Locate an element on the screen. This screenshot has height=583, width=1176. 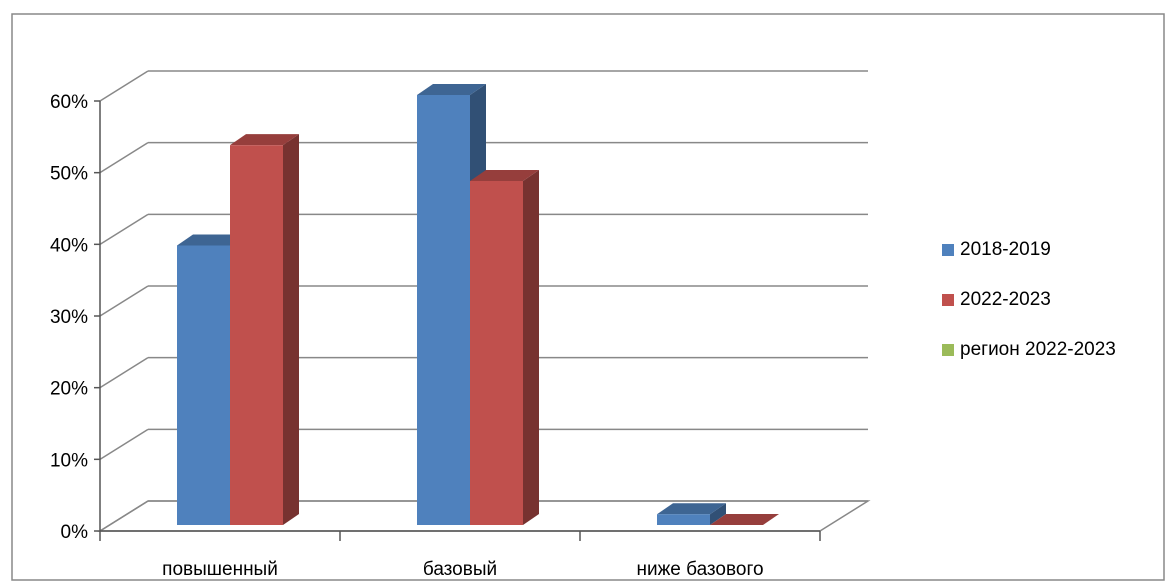
legend-label: 2022-2023 is located at coordinates (1005, 299).